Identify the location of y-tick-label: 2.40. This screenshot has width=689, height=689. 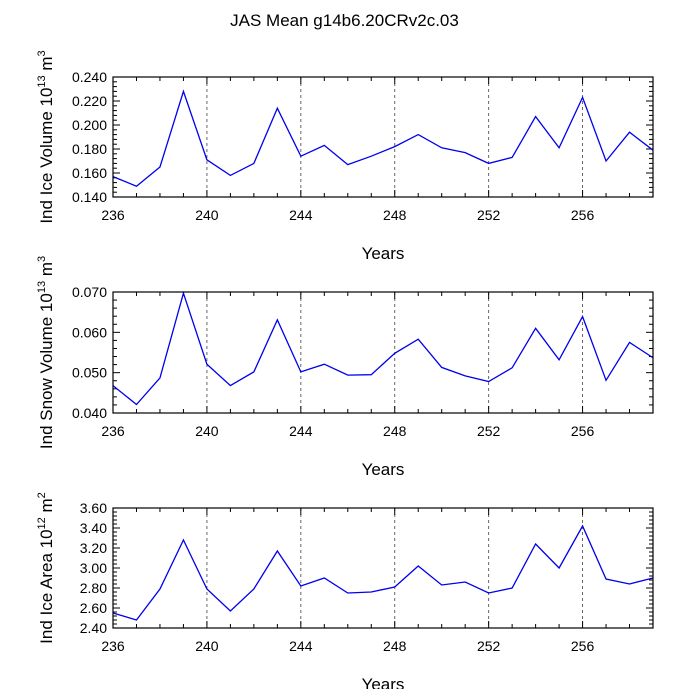
(93, 628).